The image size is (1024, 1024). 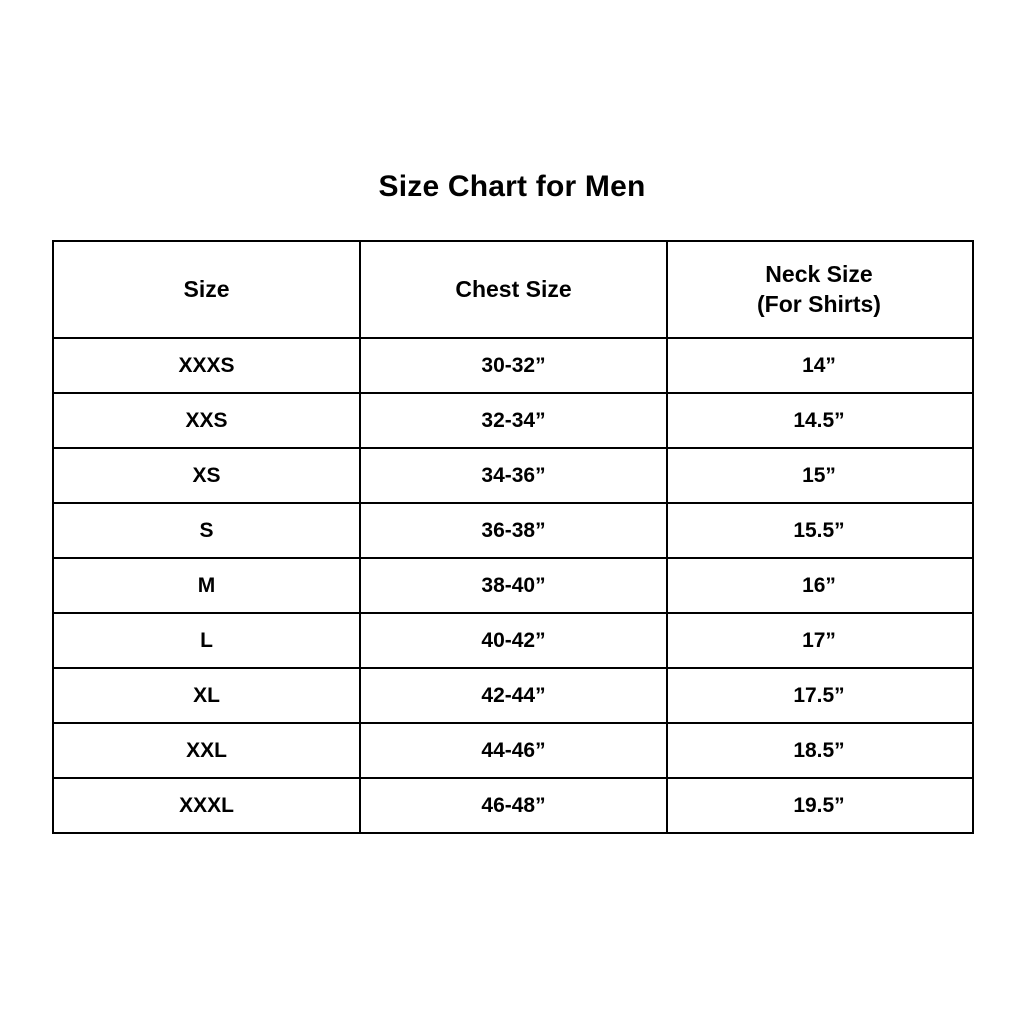 I want to click on table-header: Size Chest Size Neck Size (For Shirts), so click(x=513, y=289).